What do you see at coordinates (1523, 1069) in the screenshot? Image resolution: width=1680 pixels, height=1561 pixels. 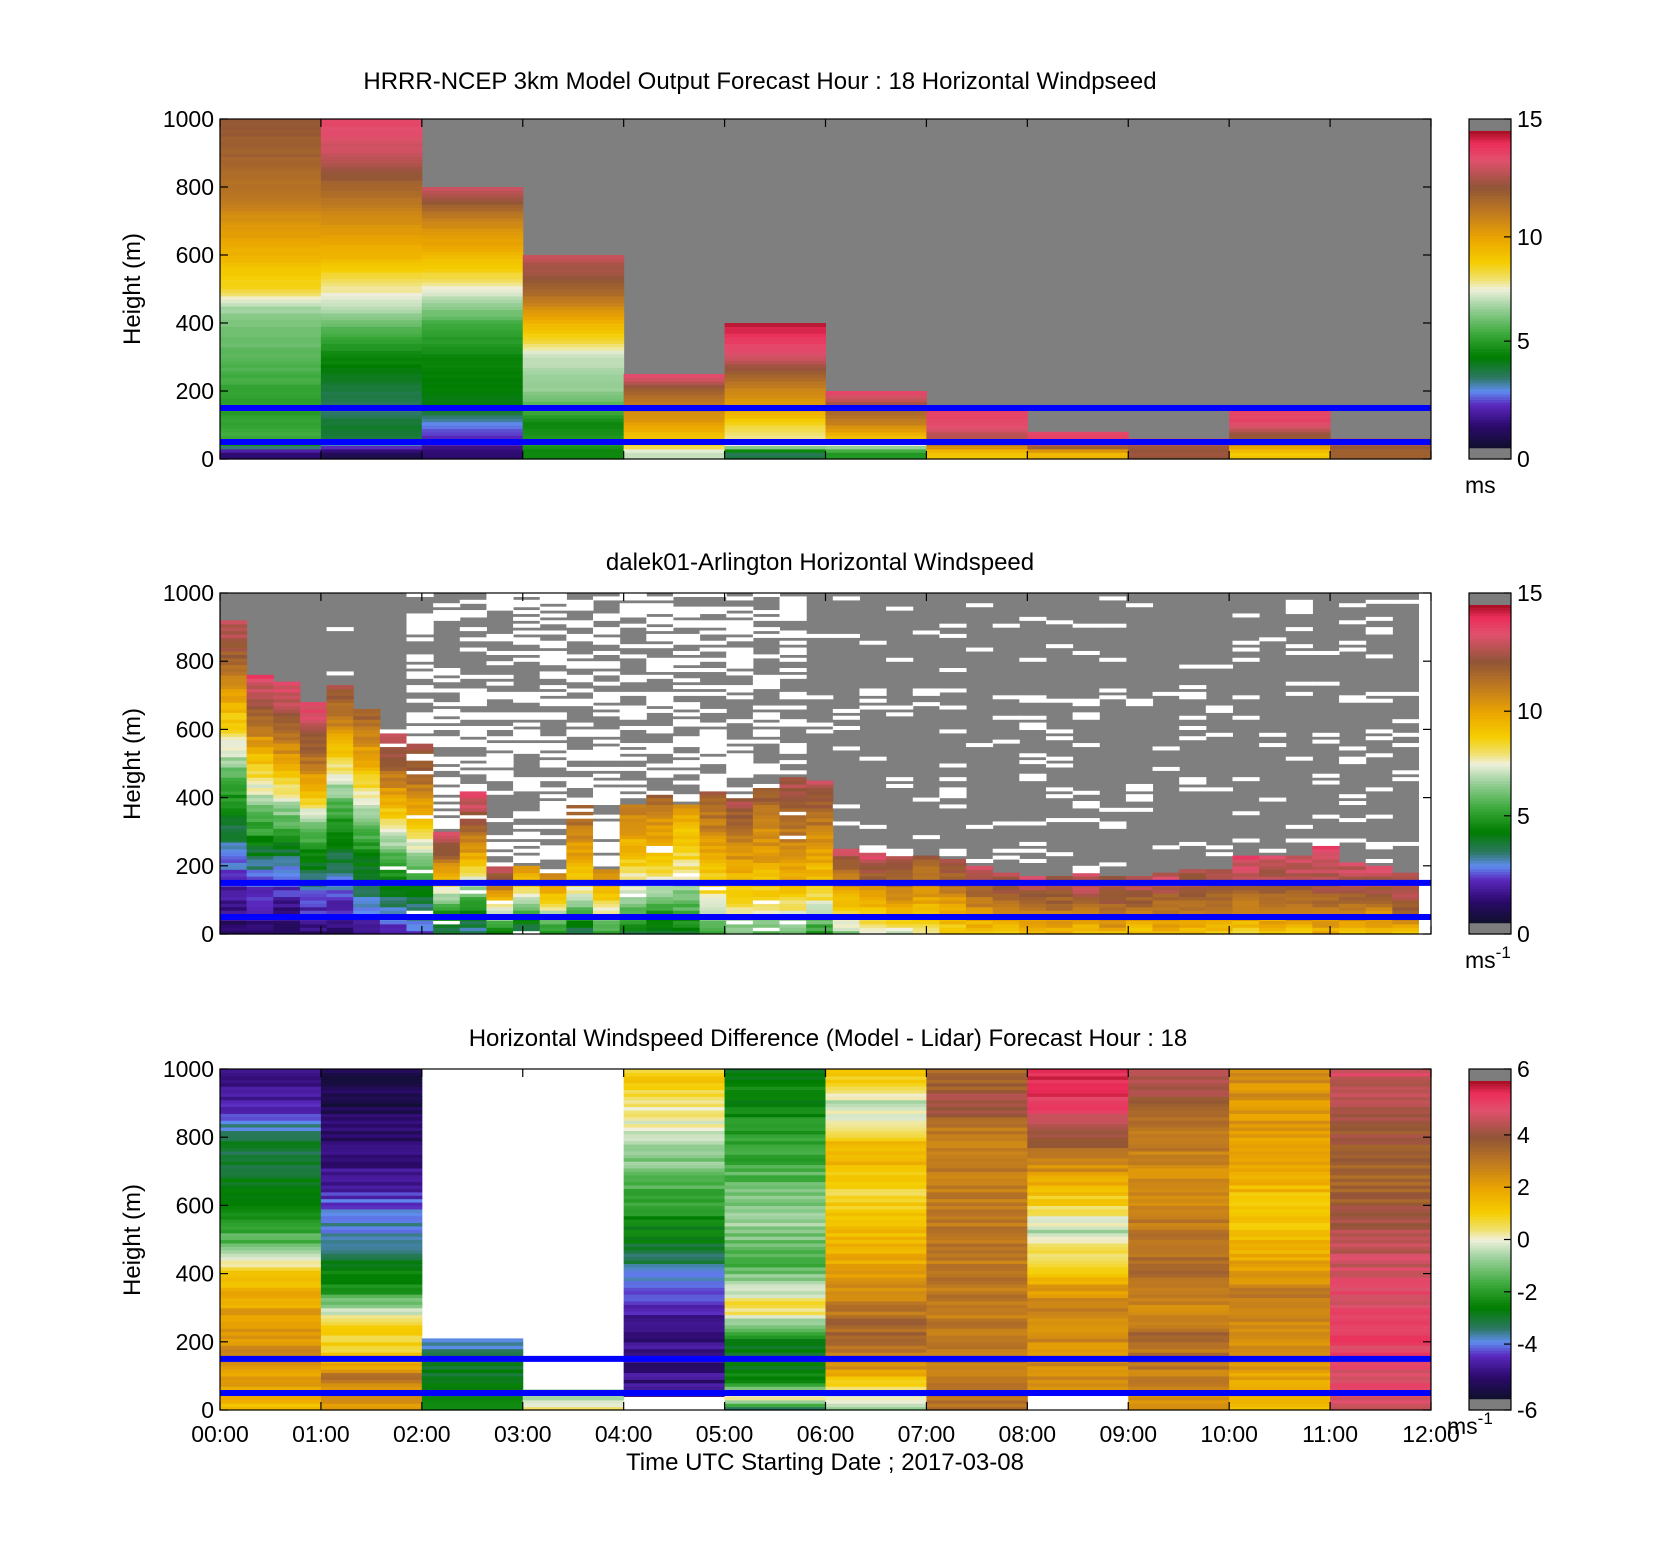 I see `colorbar-tick-label: 6` at bounding box center [1523, 1069].